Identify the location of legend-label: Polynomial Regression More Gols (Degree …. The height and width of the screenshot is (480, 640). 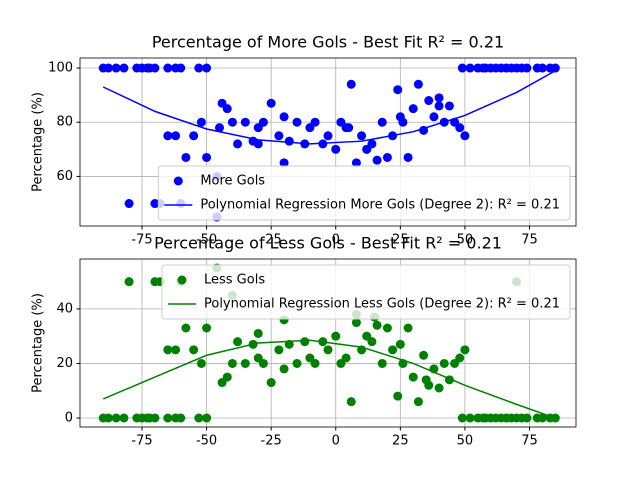
(380, 205).